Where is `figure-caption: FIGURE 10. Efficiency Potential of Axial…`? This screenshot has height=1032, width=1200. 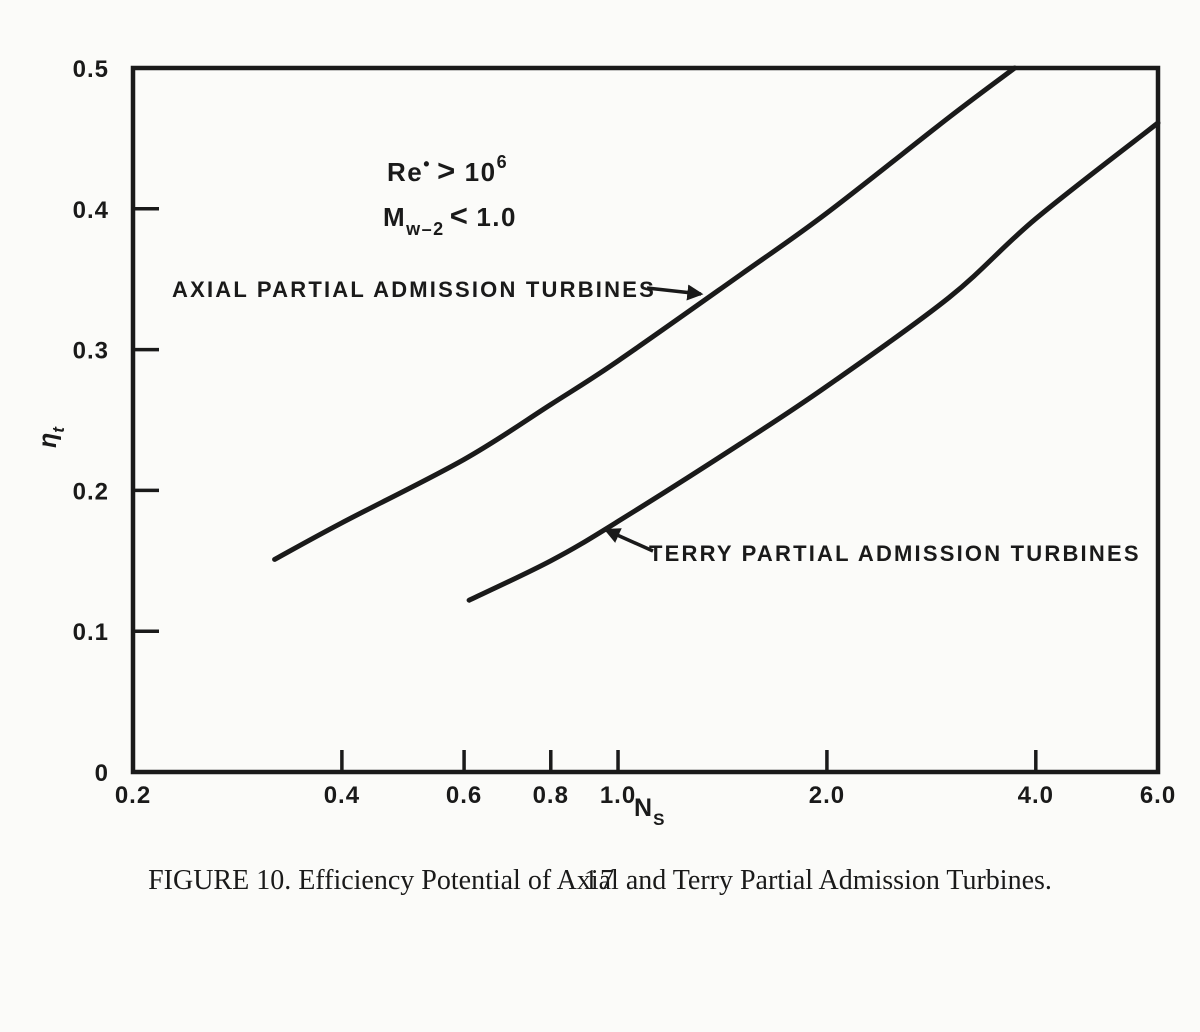
figure-caption: FIGURE 10. Efficiency Potential of Axial… is located at coordinates (600, 880).